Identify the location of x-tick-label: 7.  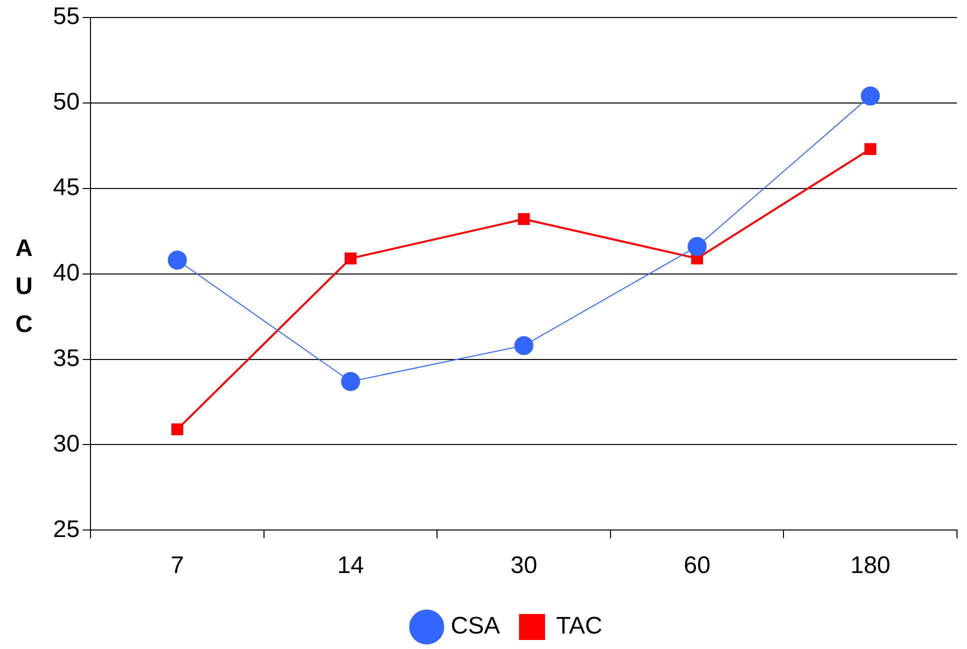
(177, 566).